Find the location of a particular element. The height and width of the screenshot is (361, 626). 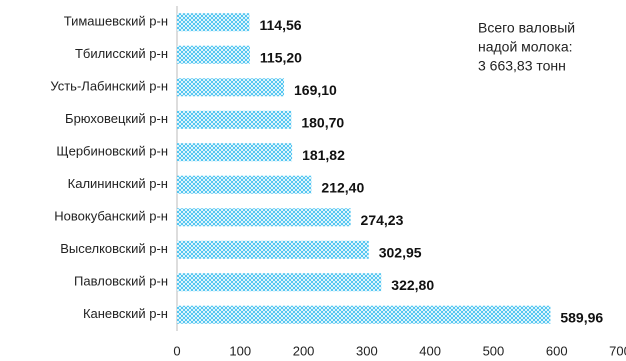

value-label: 169,10 is located at coordinates (315, 90).